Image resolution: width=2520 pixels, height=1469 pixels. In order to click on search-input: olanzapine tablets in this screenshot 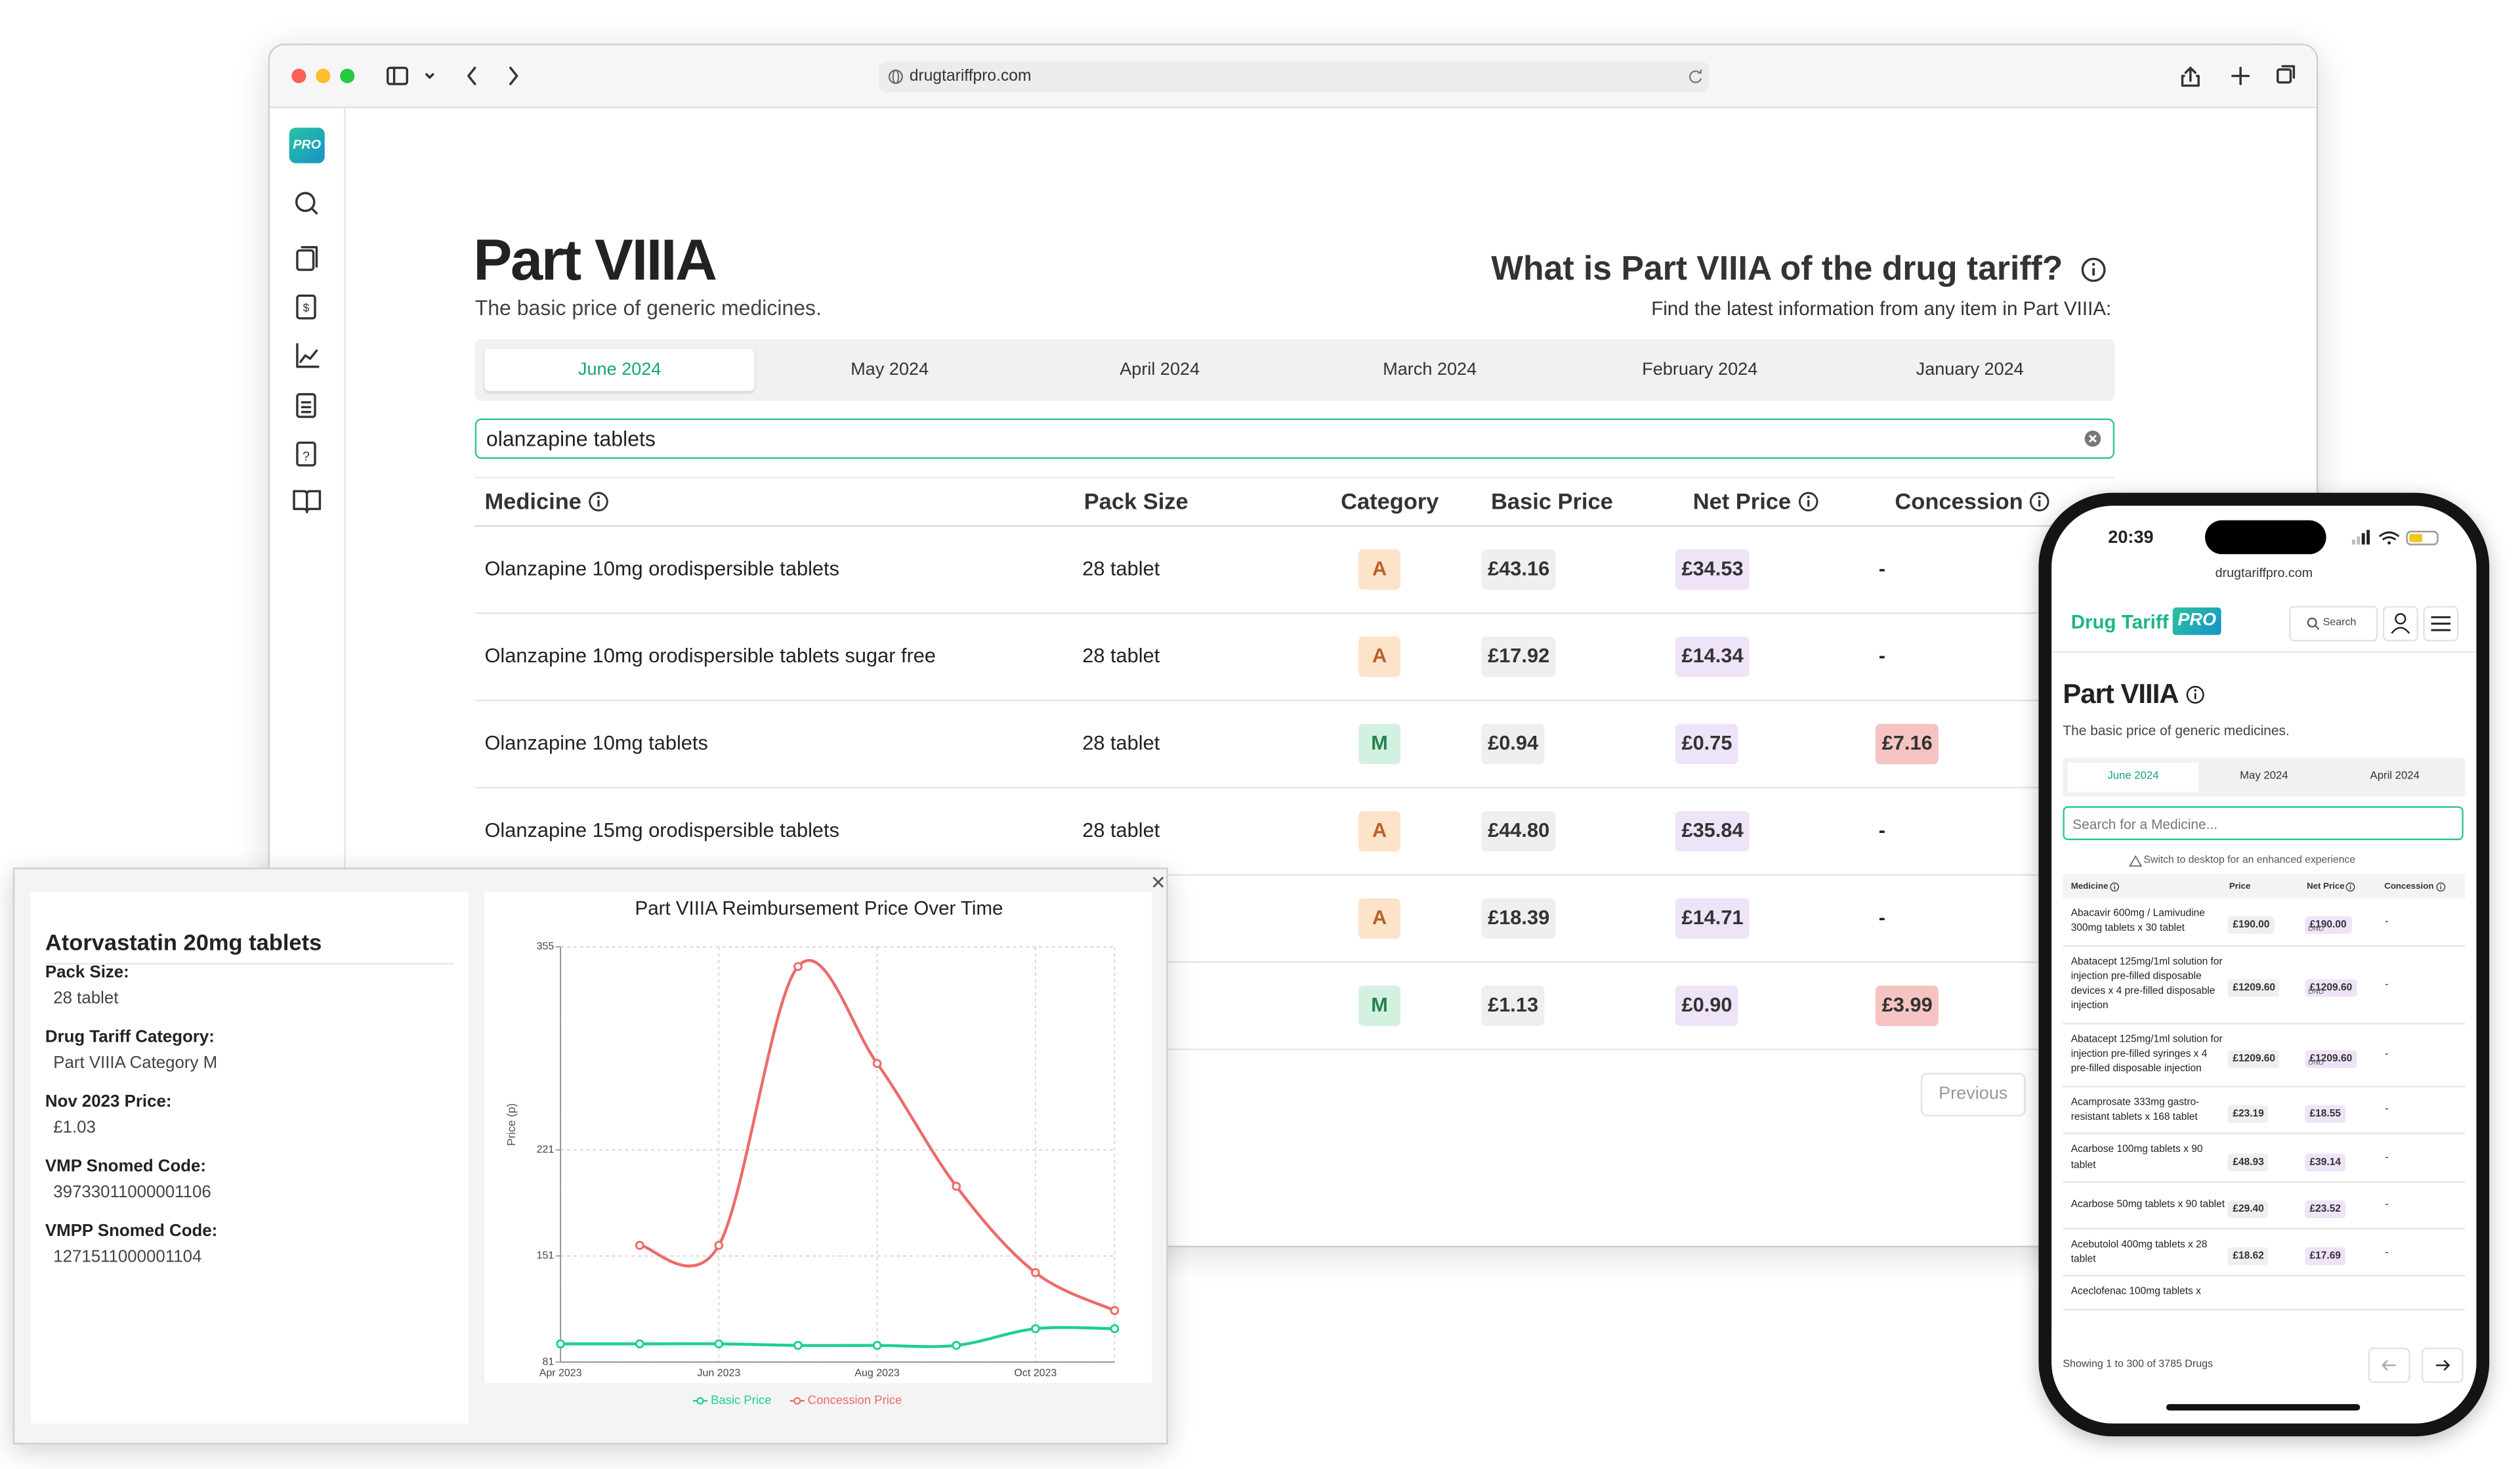, I will do `click(1294, 438)`.